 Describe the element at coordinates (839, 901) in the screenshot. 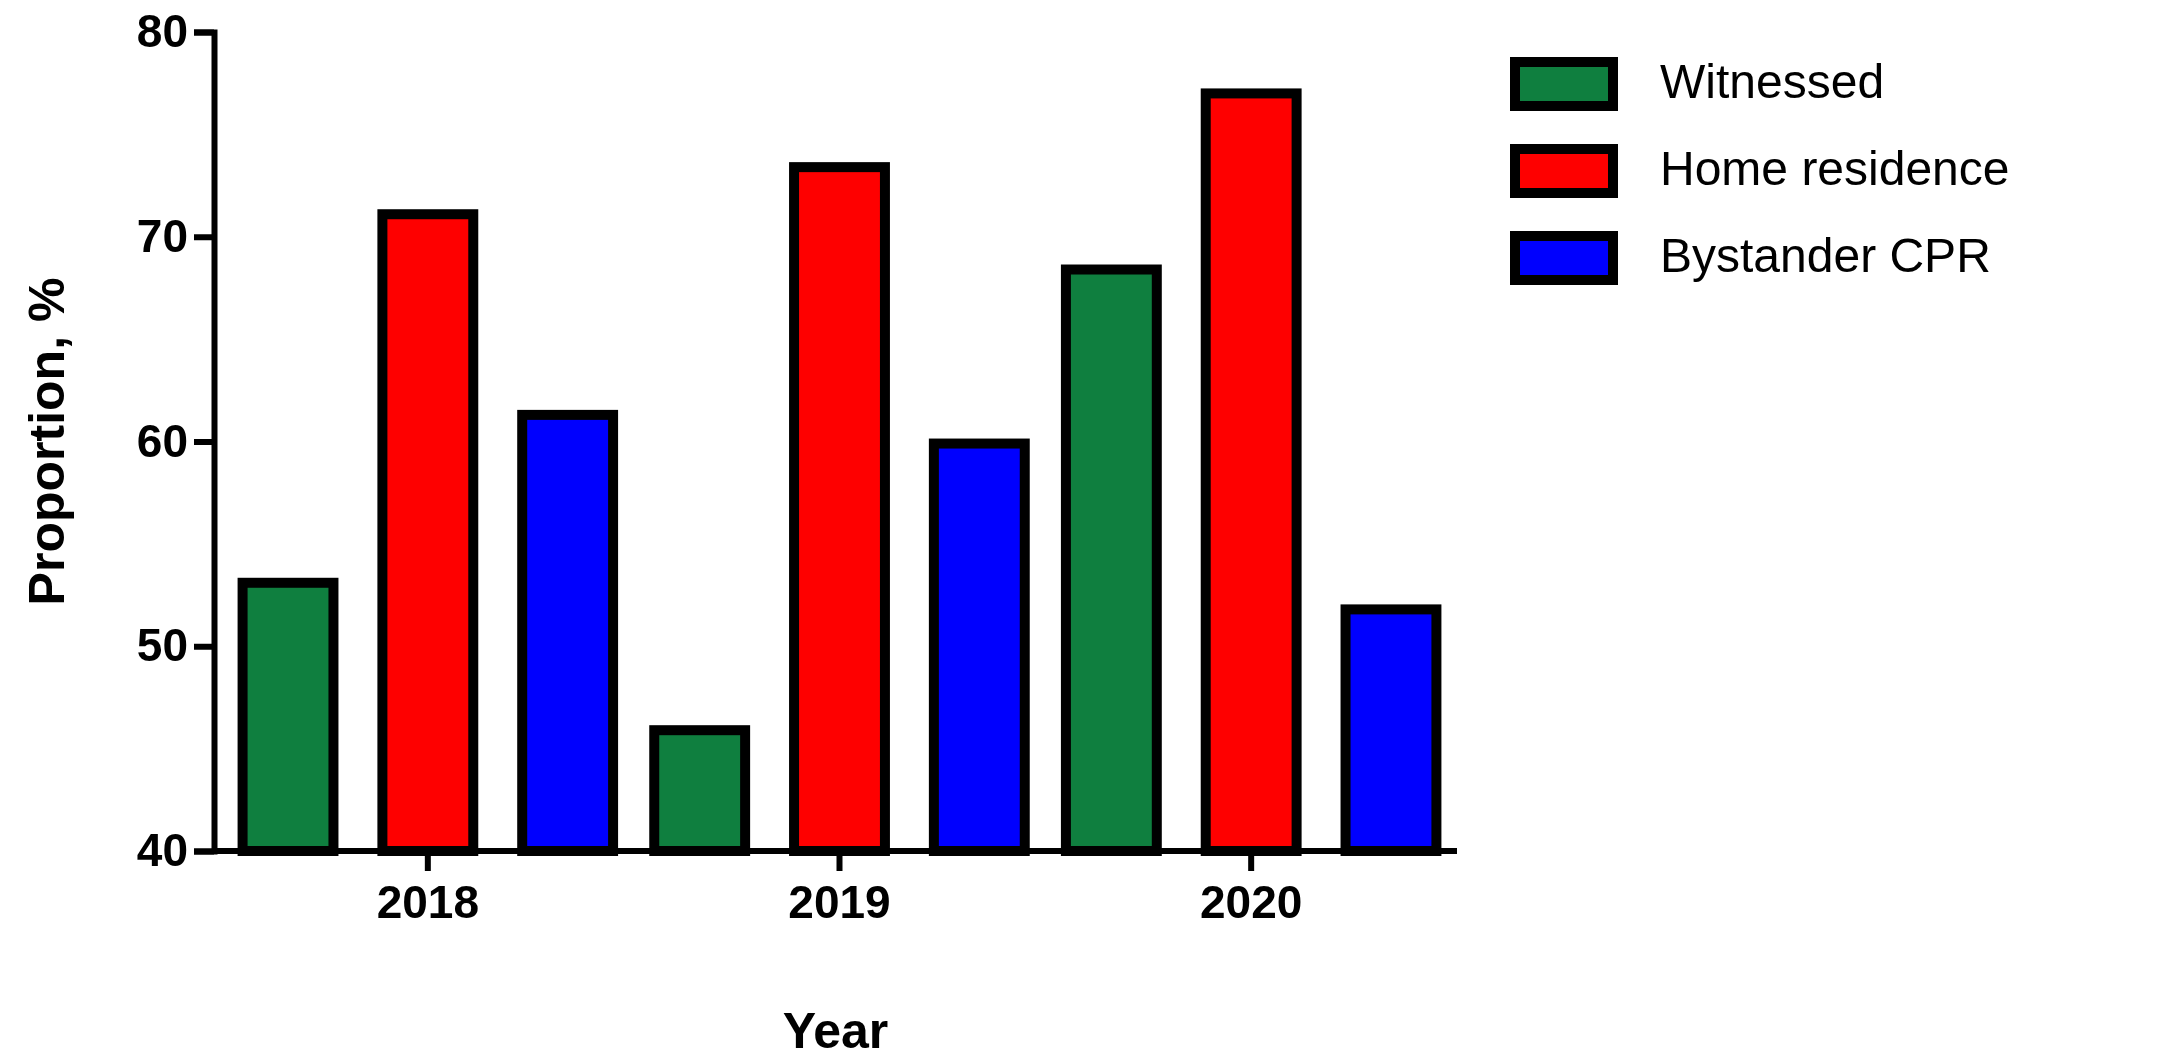

I see `x-tick-label: 2019` at that location.